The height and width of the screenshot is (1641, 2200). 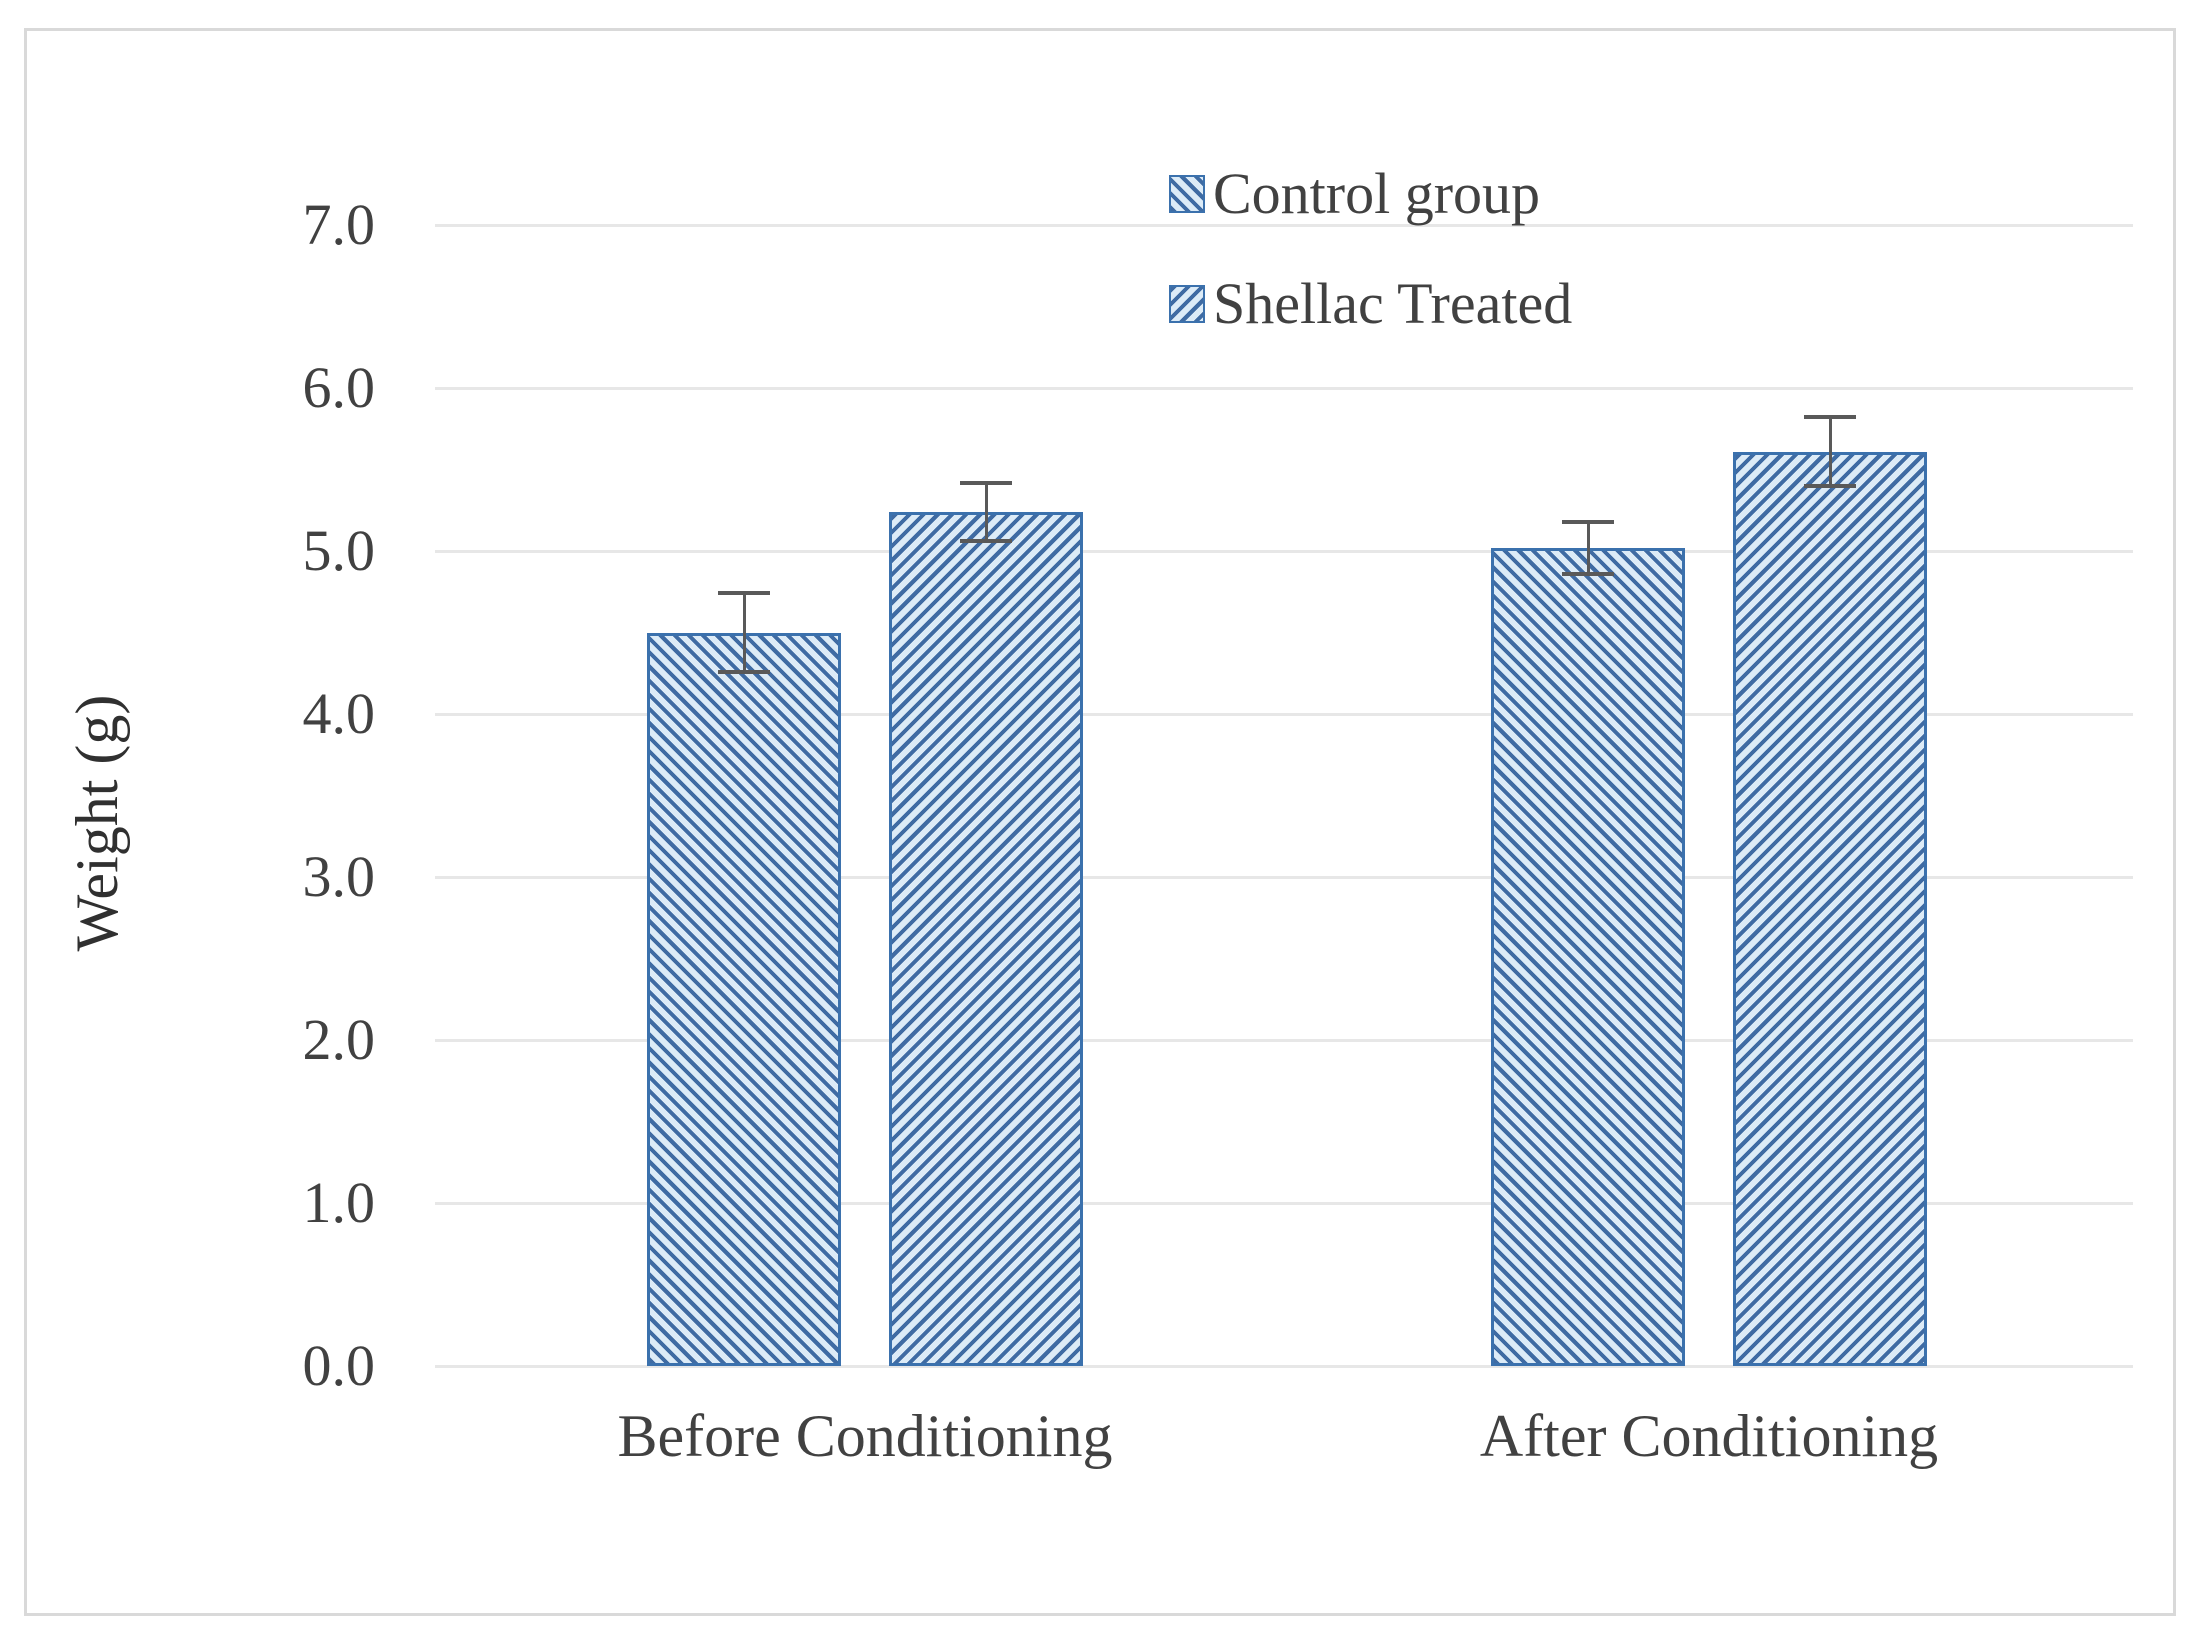 I want to click on y-axis-title: Weight (g), so click(x=97, y=823).